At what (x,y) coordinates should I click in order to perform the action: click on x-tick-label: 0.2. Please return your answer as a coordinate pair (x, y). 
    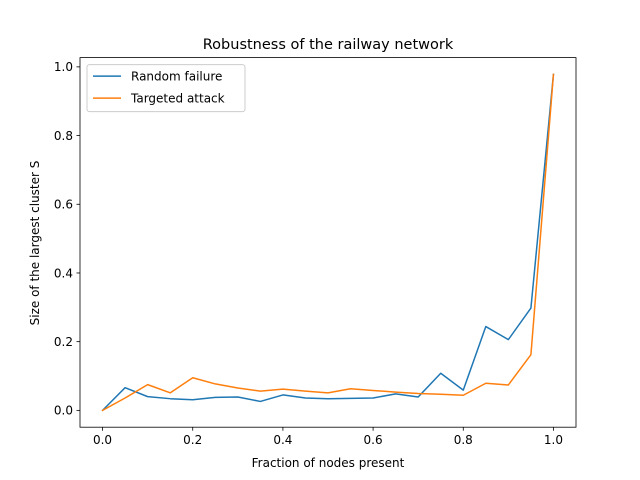
    Looking at the image, I should click on (192, 440).